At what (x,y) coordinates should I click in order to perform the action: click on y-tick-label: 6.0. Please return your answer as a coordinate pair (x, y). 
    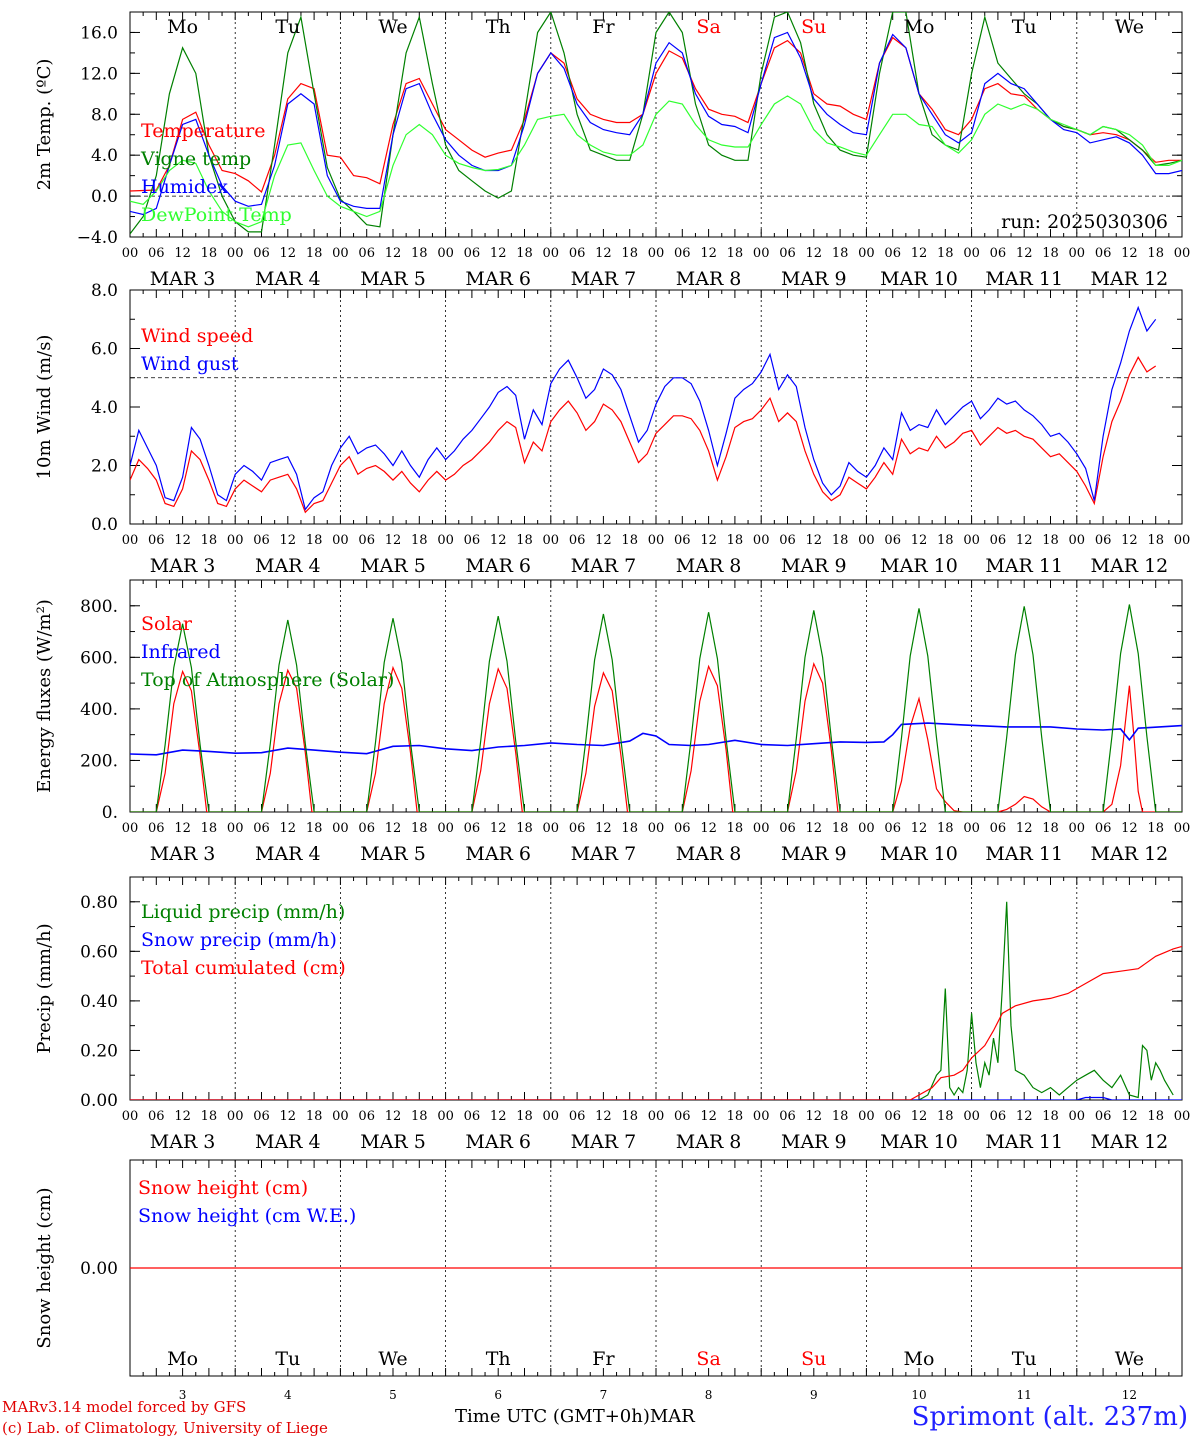
    Looking at the image, I should click on (104, 350).